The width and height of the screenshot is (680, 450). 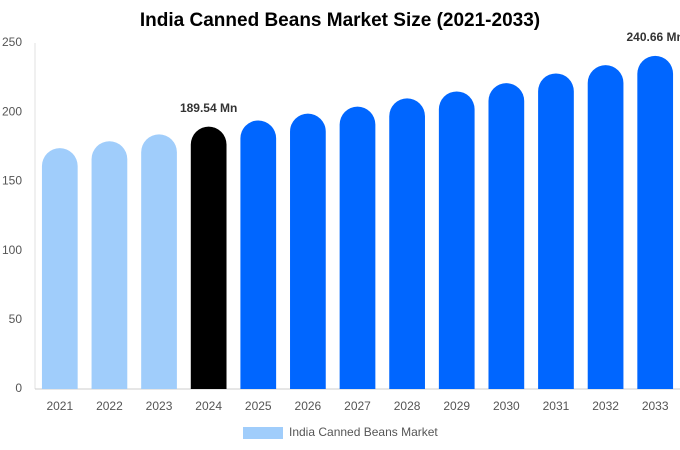 What do you see at coordinates (12, 250) in the screenshot?
I see `y-tick-label: 100` at bounding box center [12, 250].